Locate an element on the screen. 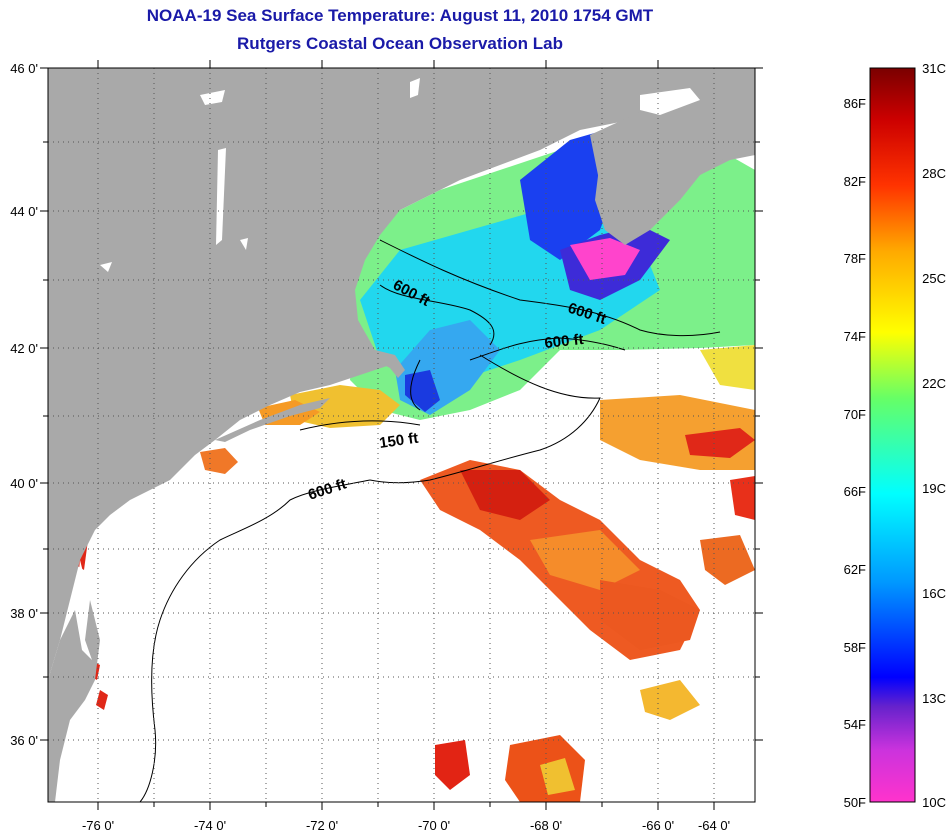  colorbar-fahrenheit-label: 74F is located at coordinates (855, 336).